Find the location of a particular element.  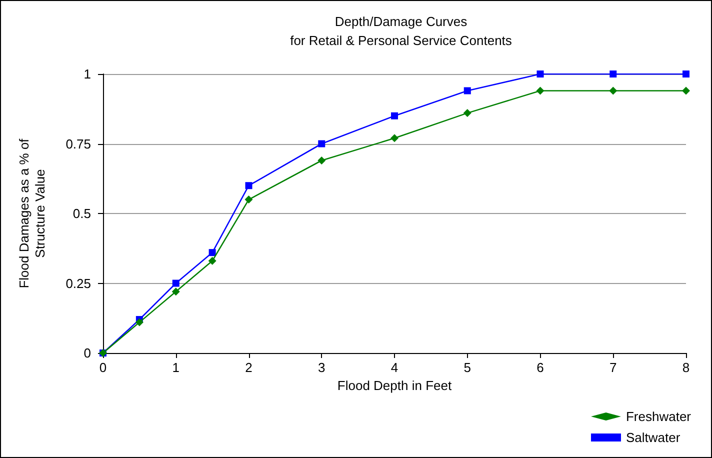

x-axis-title: Flood Depth in Feet is located at coordinates (394, 385).